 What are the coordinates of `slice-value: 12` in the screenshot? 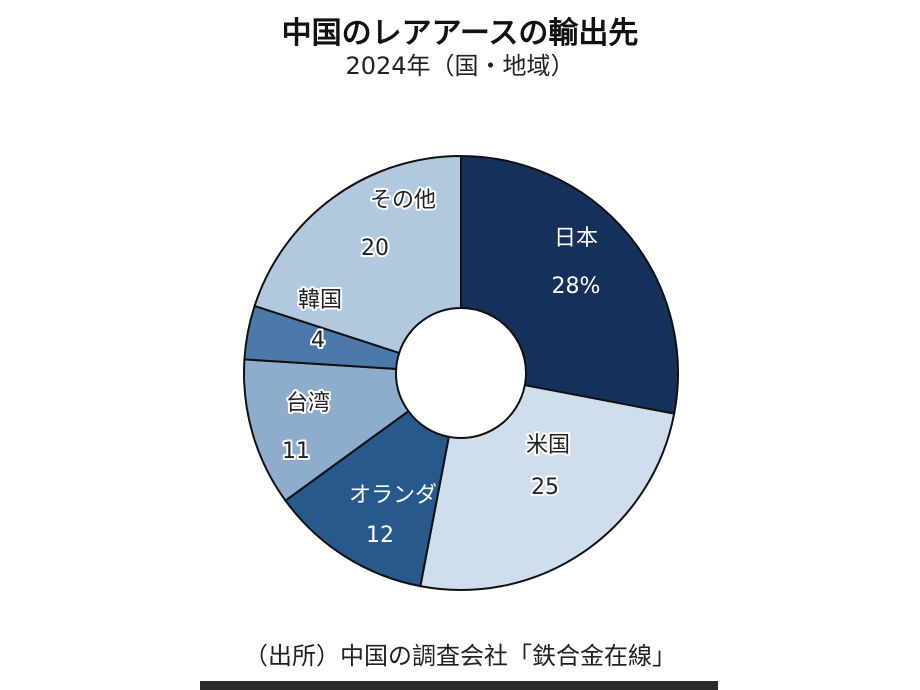 It's located at (380, 535).